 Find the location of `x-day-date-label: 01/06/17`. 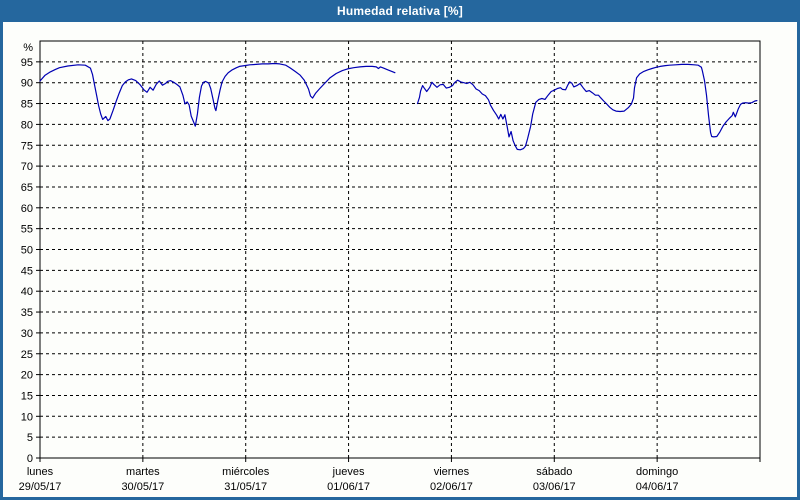

x-day-date-label: 01/06/17 is located at coordinates (348, 487).